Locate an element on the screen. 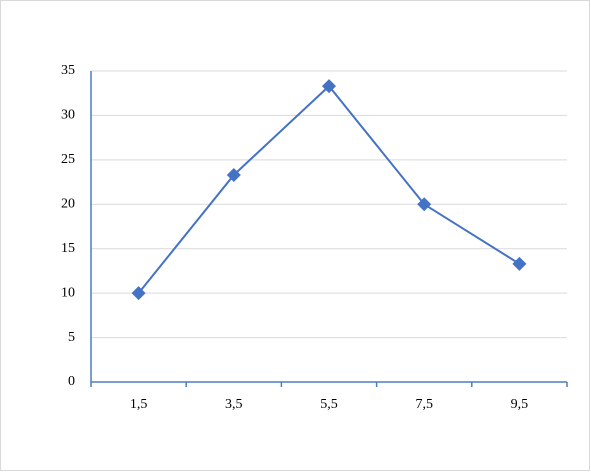 The image size is (591, 472). y-tick-label: 25 is located at coordinates (68, 159).